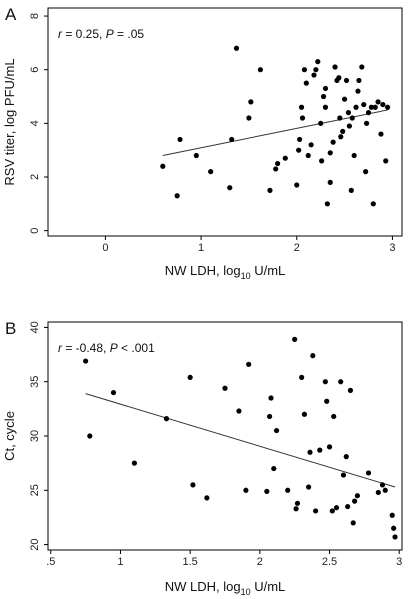  I want to click on regression-line, so click(240, 440).